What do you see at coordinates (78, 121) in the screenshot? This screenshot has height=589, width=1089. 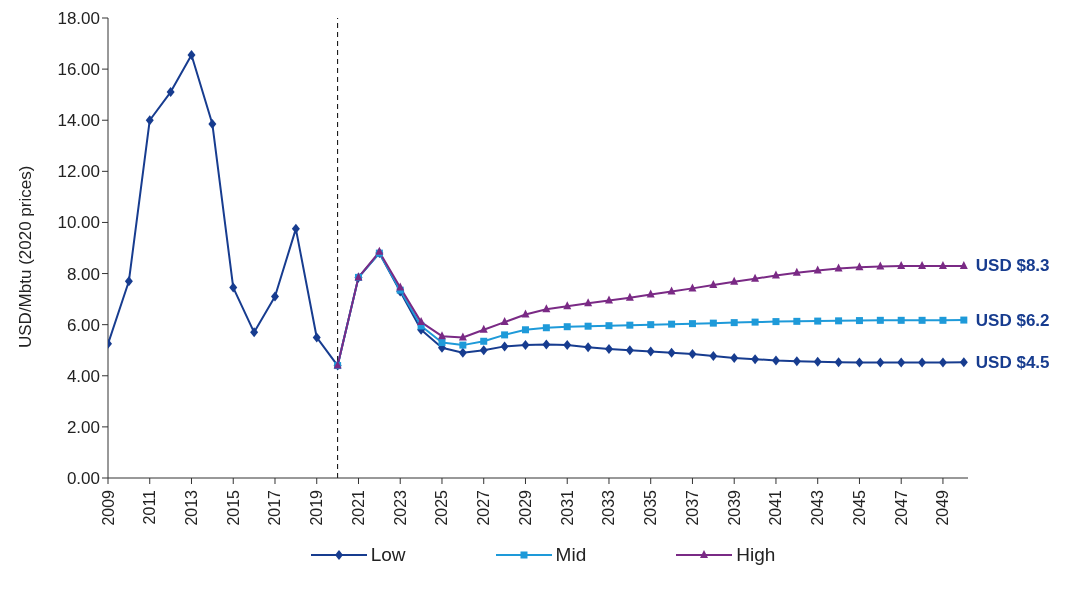 I see `y-tick-label: 14.00` at bounding box center [78, 121].